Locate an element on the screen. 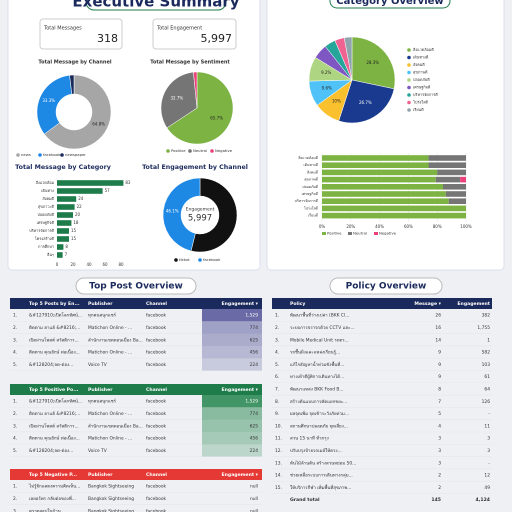 The width and height of the screenshot is (512, 512). category-label: เรียนดี is located at coordinates (313, 215).